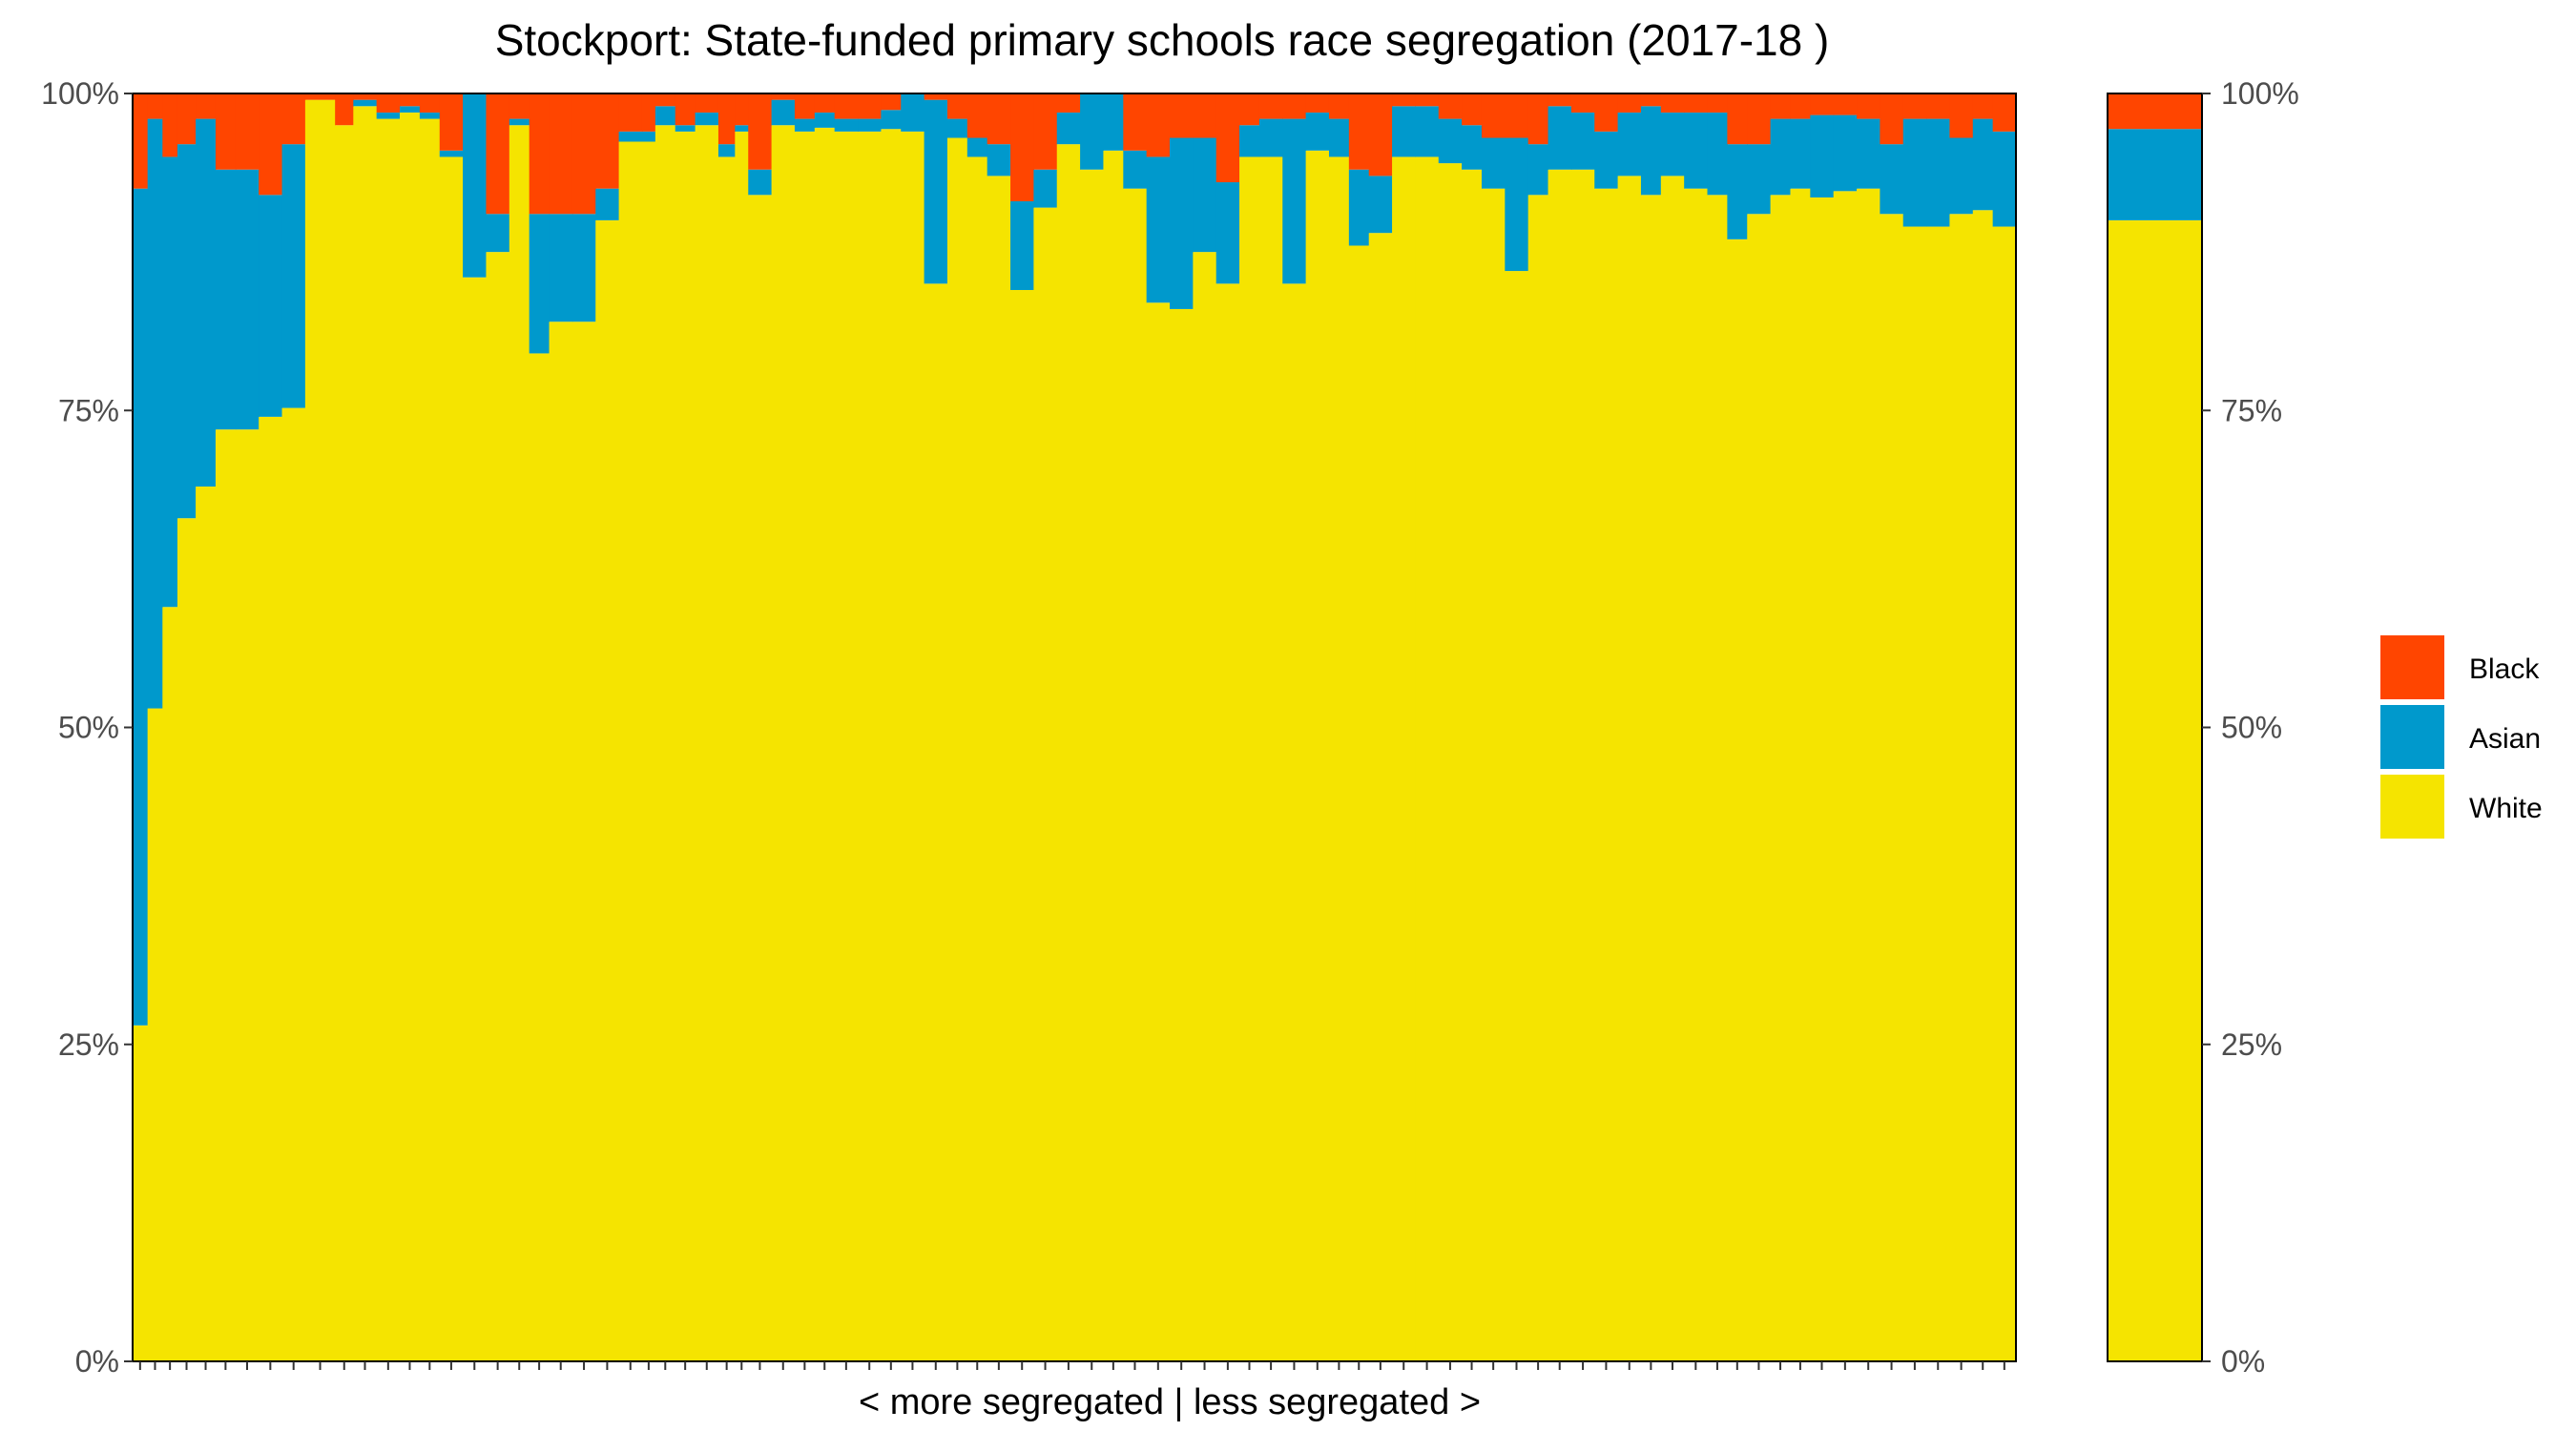 The height and width of the screenshot is (1431, 2576). What do you see at coordinates (2155, 790) in the screenshot?
I see `overall-bar-white` at bounding box center [2155, 790].